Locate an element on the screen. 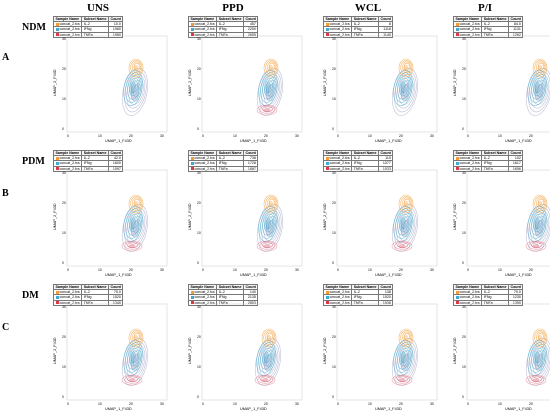 This screenshot has width=550, height=414. legend-count: 1350 is located at coordinates (515, 302).